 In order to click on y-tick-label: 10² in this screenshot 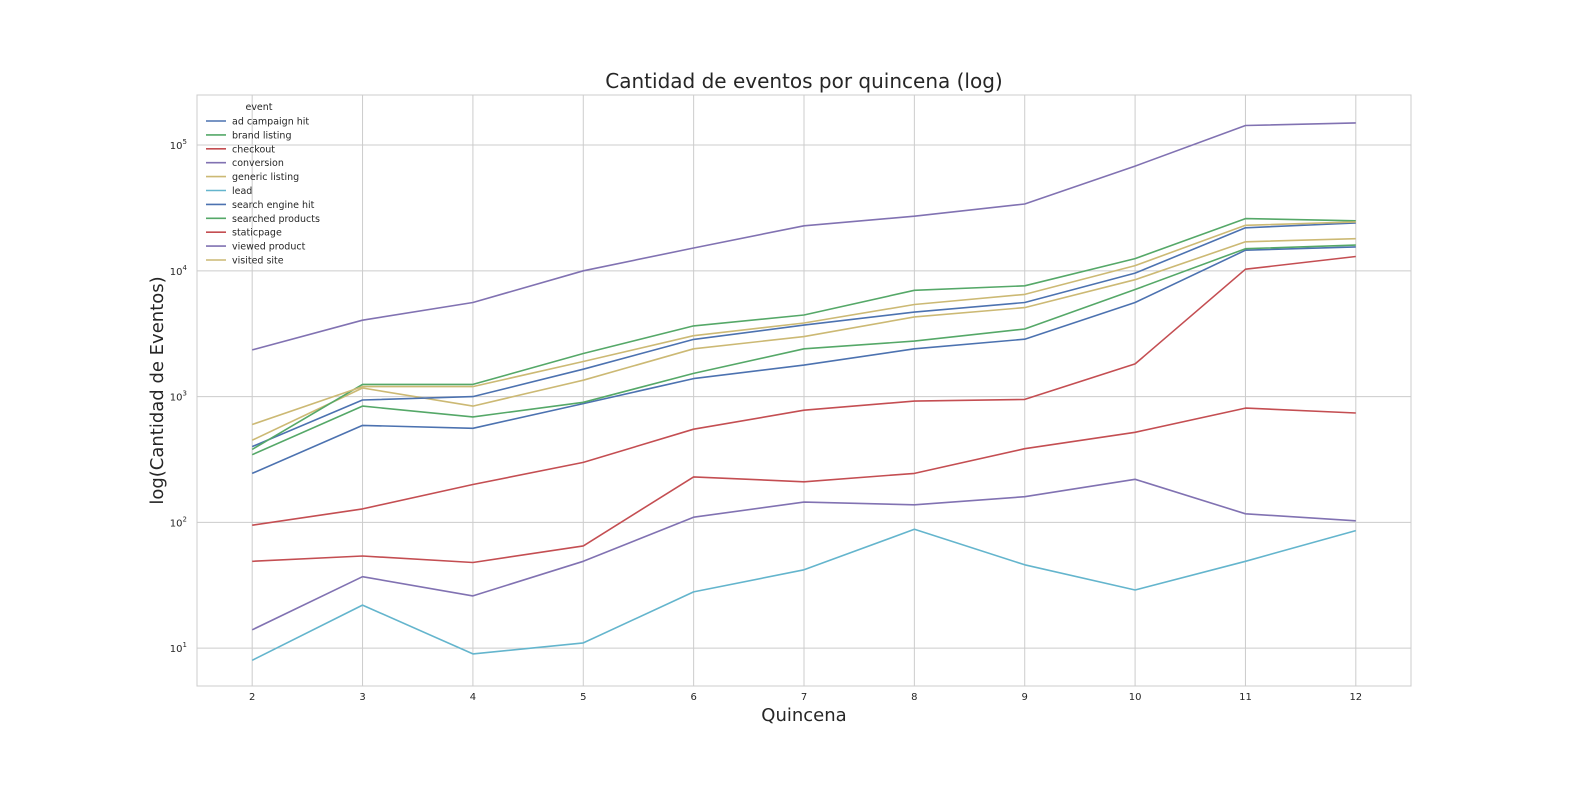, I will do `click(178, 522)`.